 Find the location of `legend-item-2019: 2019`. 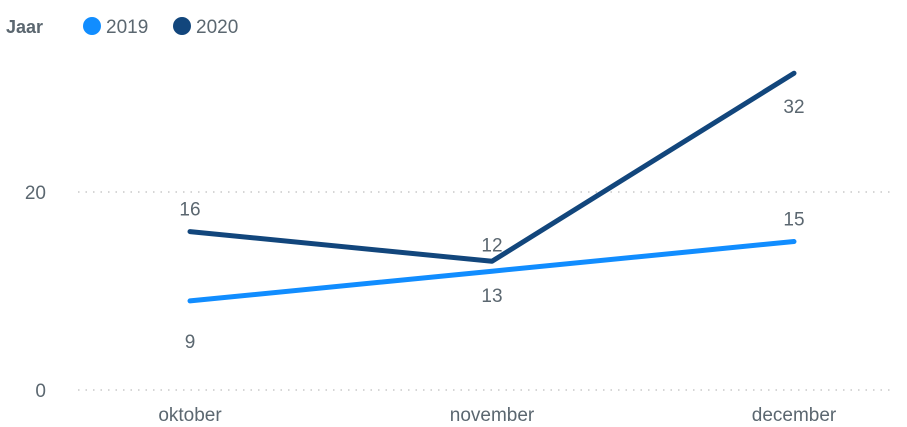

legend-item-2019: 2019 is located at coordinates (115, 27).